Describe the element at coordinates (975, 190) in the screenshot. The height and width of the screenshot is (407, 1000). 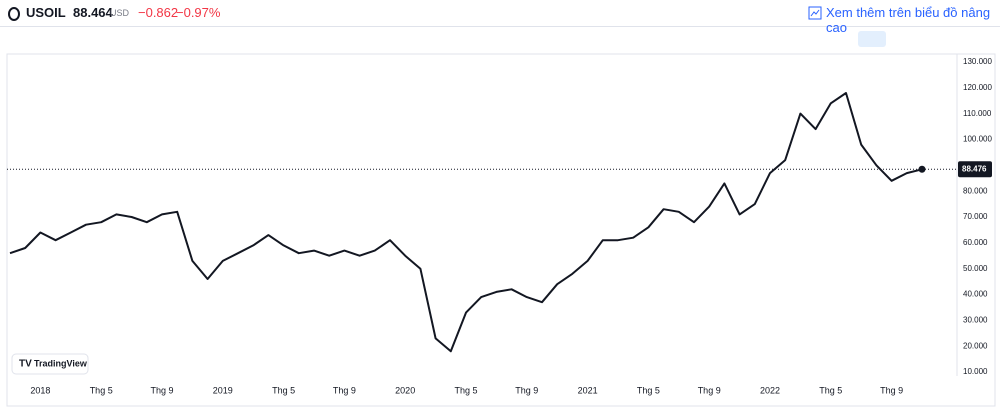
I see `y-tick-label: 80.000` at that location.